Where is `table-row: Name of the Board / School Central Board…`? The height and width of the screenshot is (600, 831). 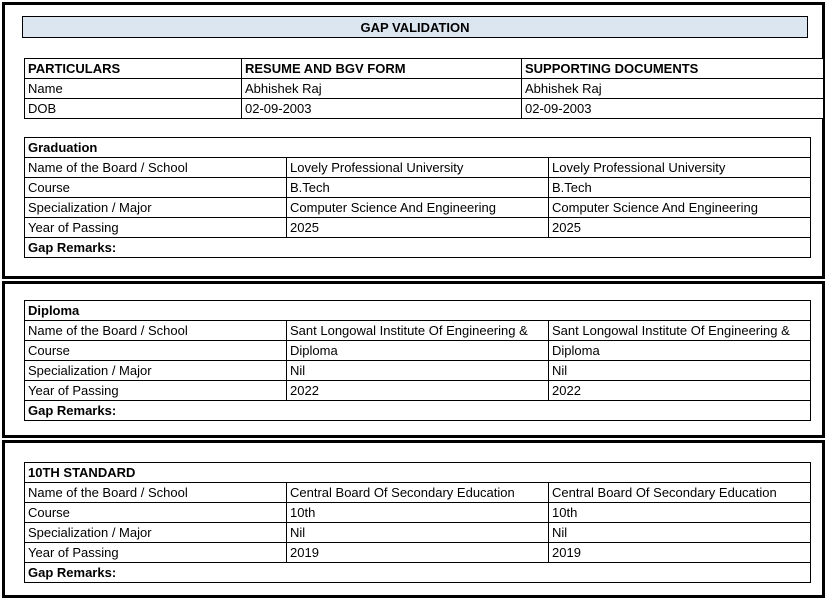 table-row: Name of the Board / School Central Board… is located at coordinates (417, 492).